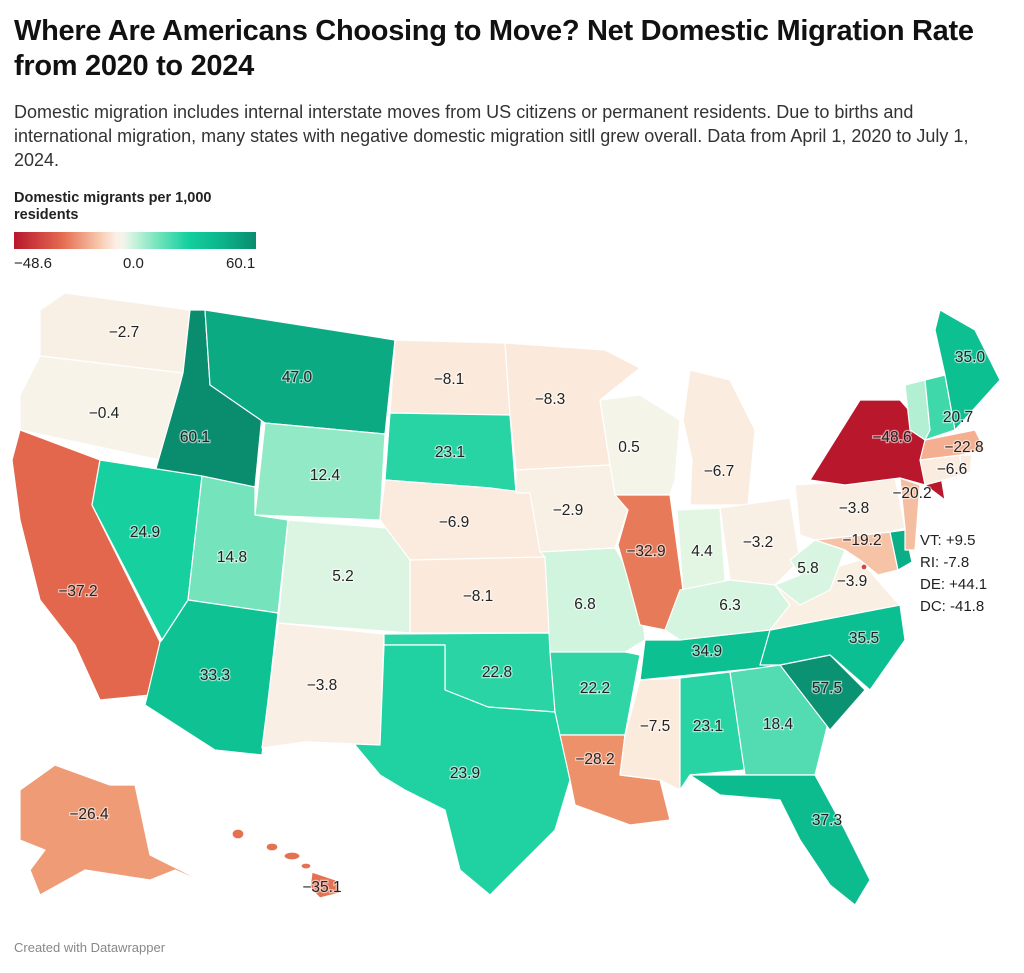  I want to click on label-wi: 0.5, so click(629, 447).